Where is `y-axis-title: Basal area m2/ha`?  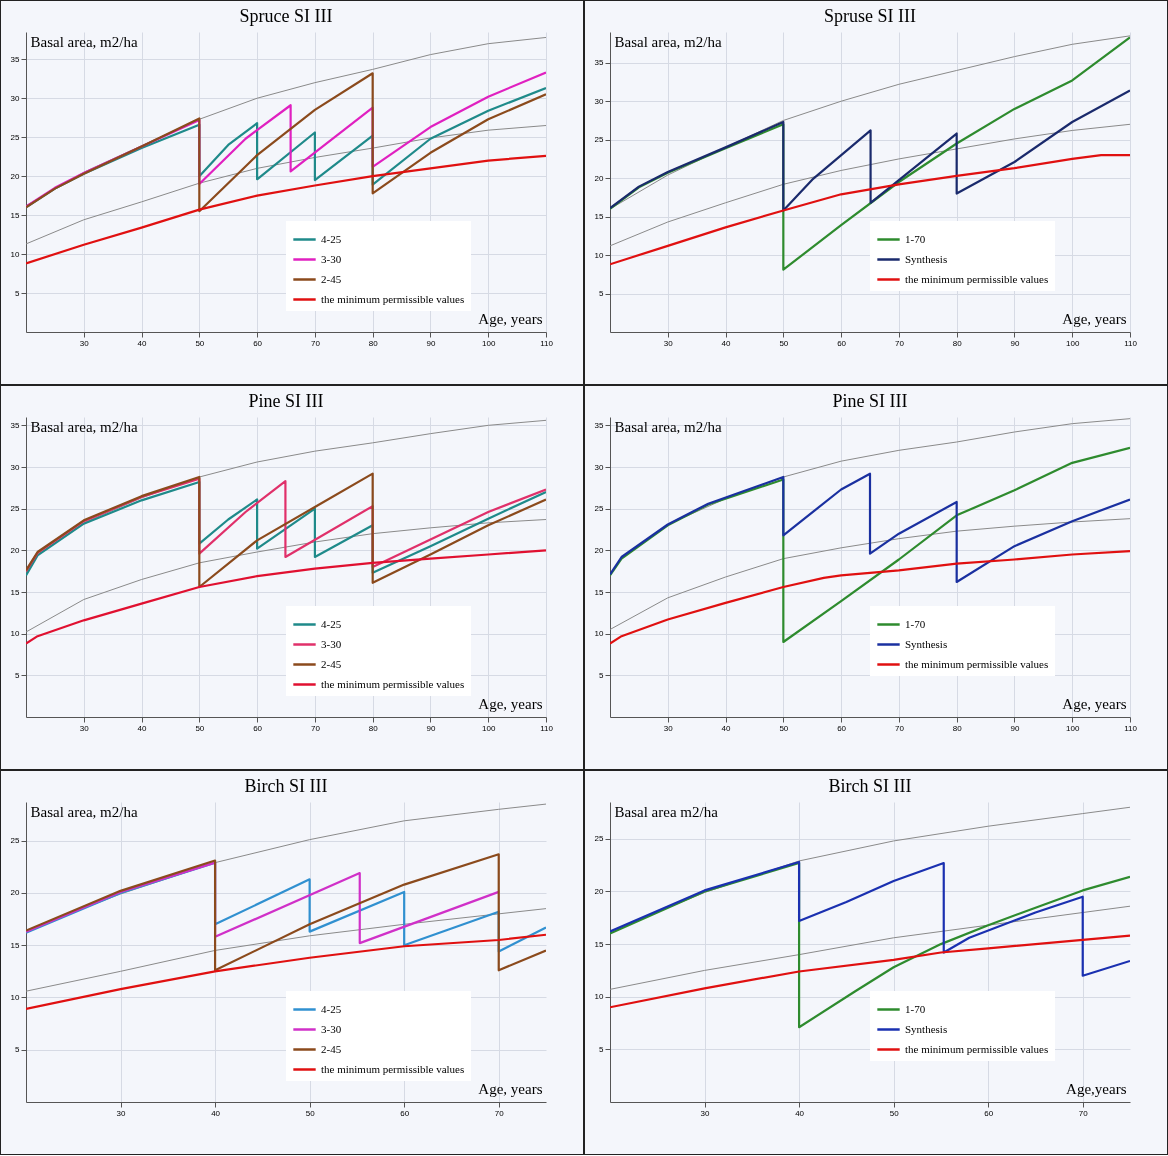 y-axis-title: Basal area m2/ha is located at coordinates (666, 811).